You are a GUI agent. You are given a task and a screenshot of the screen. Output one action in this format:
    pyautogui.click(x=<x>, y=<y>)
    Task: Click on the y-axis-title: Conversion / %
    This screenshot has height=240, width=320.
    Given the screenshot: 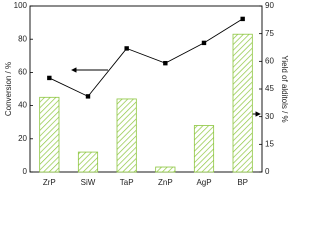 What is the action you would take?
    pyautogui.click(x=8, y=89)
    